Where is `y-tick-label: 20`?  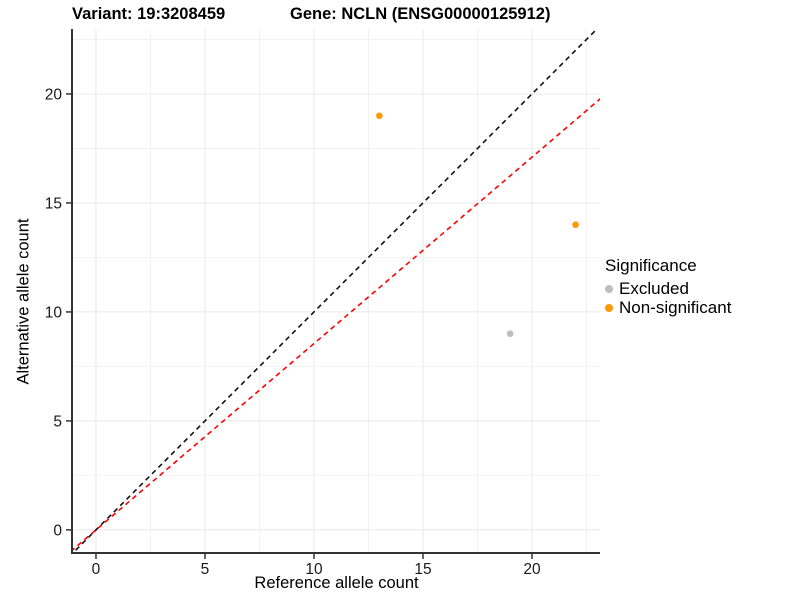
y-tick-label: 20 is located at coordinates (54, 94).